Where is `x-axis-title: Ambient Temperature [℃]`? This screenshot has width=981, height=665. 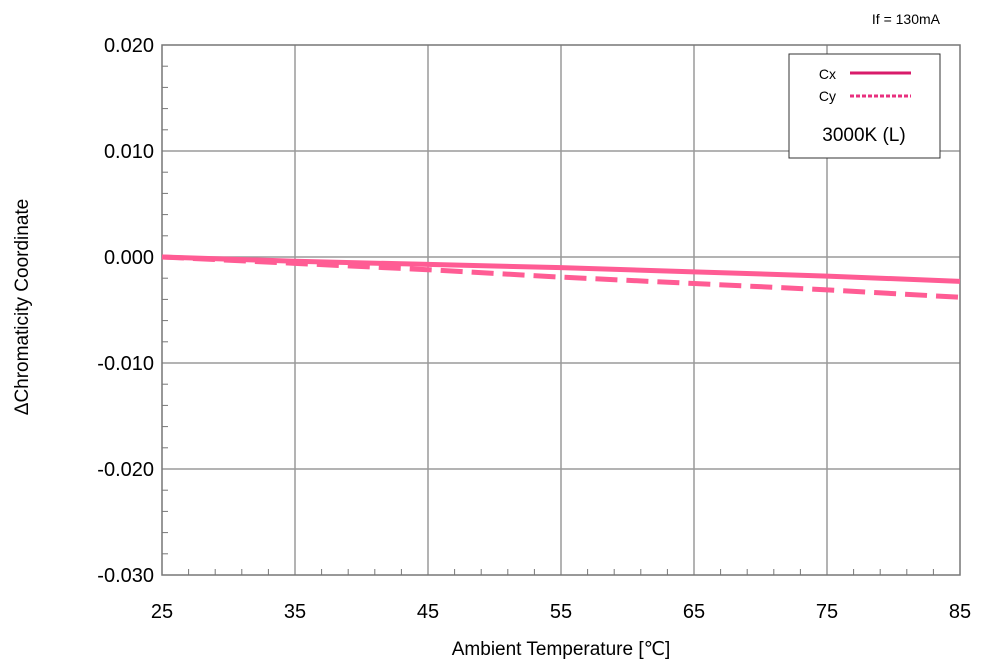
x-axis-title: Ambient Temperature [℃] is located at coordinates (561, 649).